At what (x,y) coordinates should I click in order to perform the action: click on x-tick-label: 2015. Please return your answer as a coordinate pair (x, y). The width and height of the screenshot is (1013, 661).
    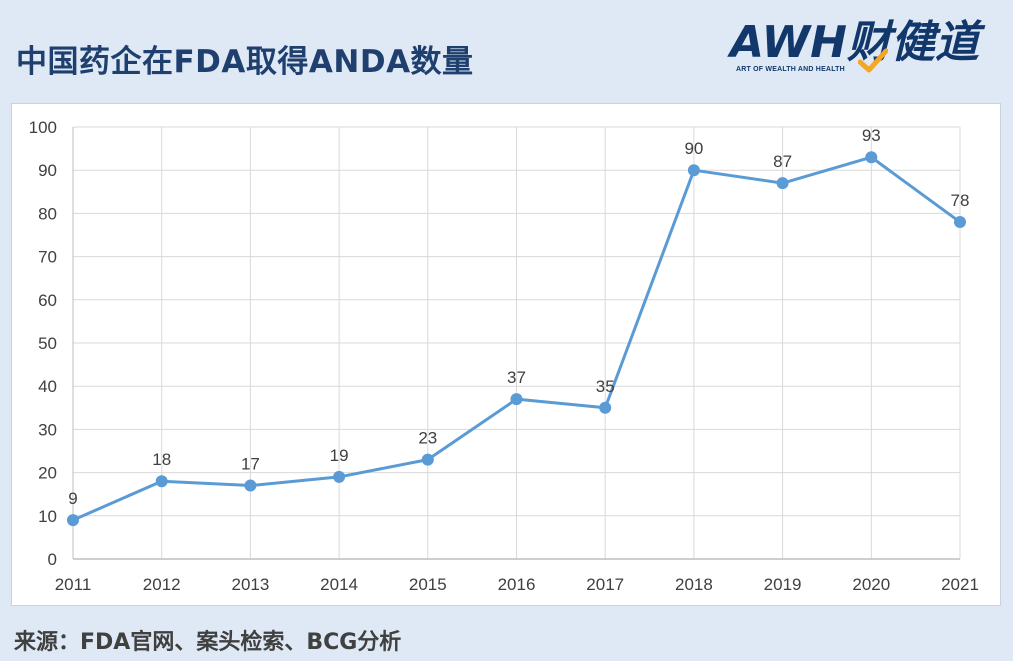
    Looking at the image, I should click on (428, 584).